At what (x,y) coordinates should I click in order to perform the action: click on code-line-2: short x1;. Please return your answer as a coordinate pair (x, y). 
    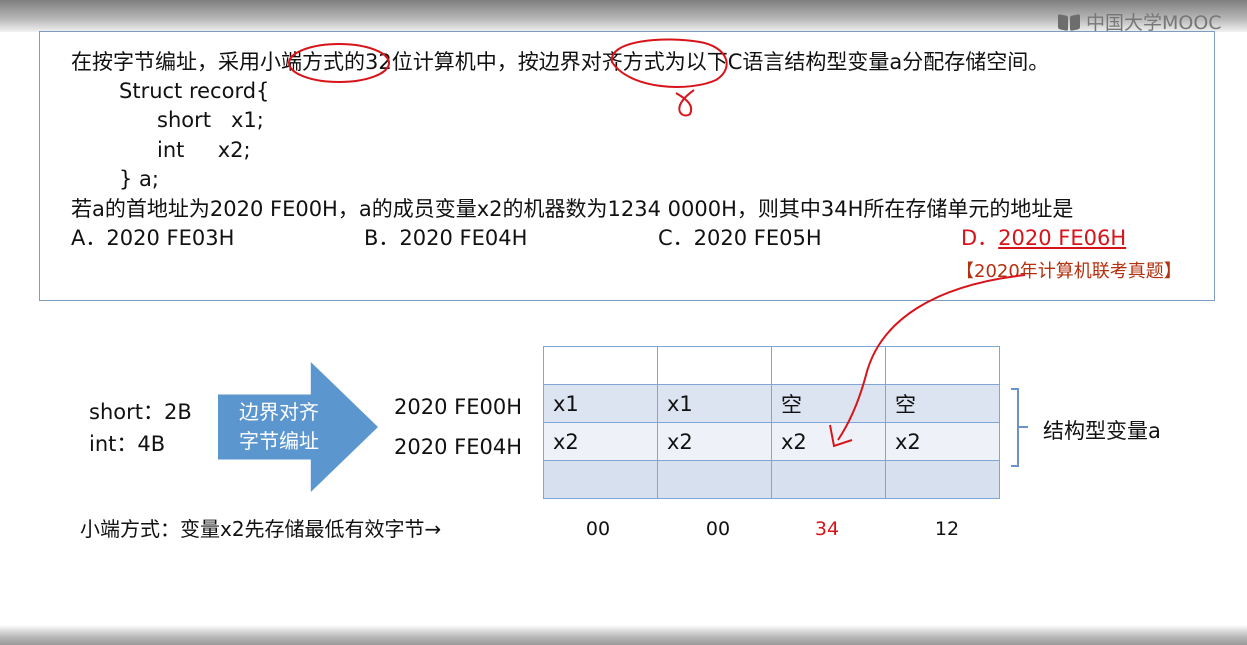
    Looking at the image, I should click on (210, 120).